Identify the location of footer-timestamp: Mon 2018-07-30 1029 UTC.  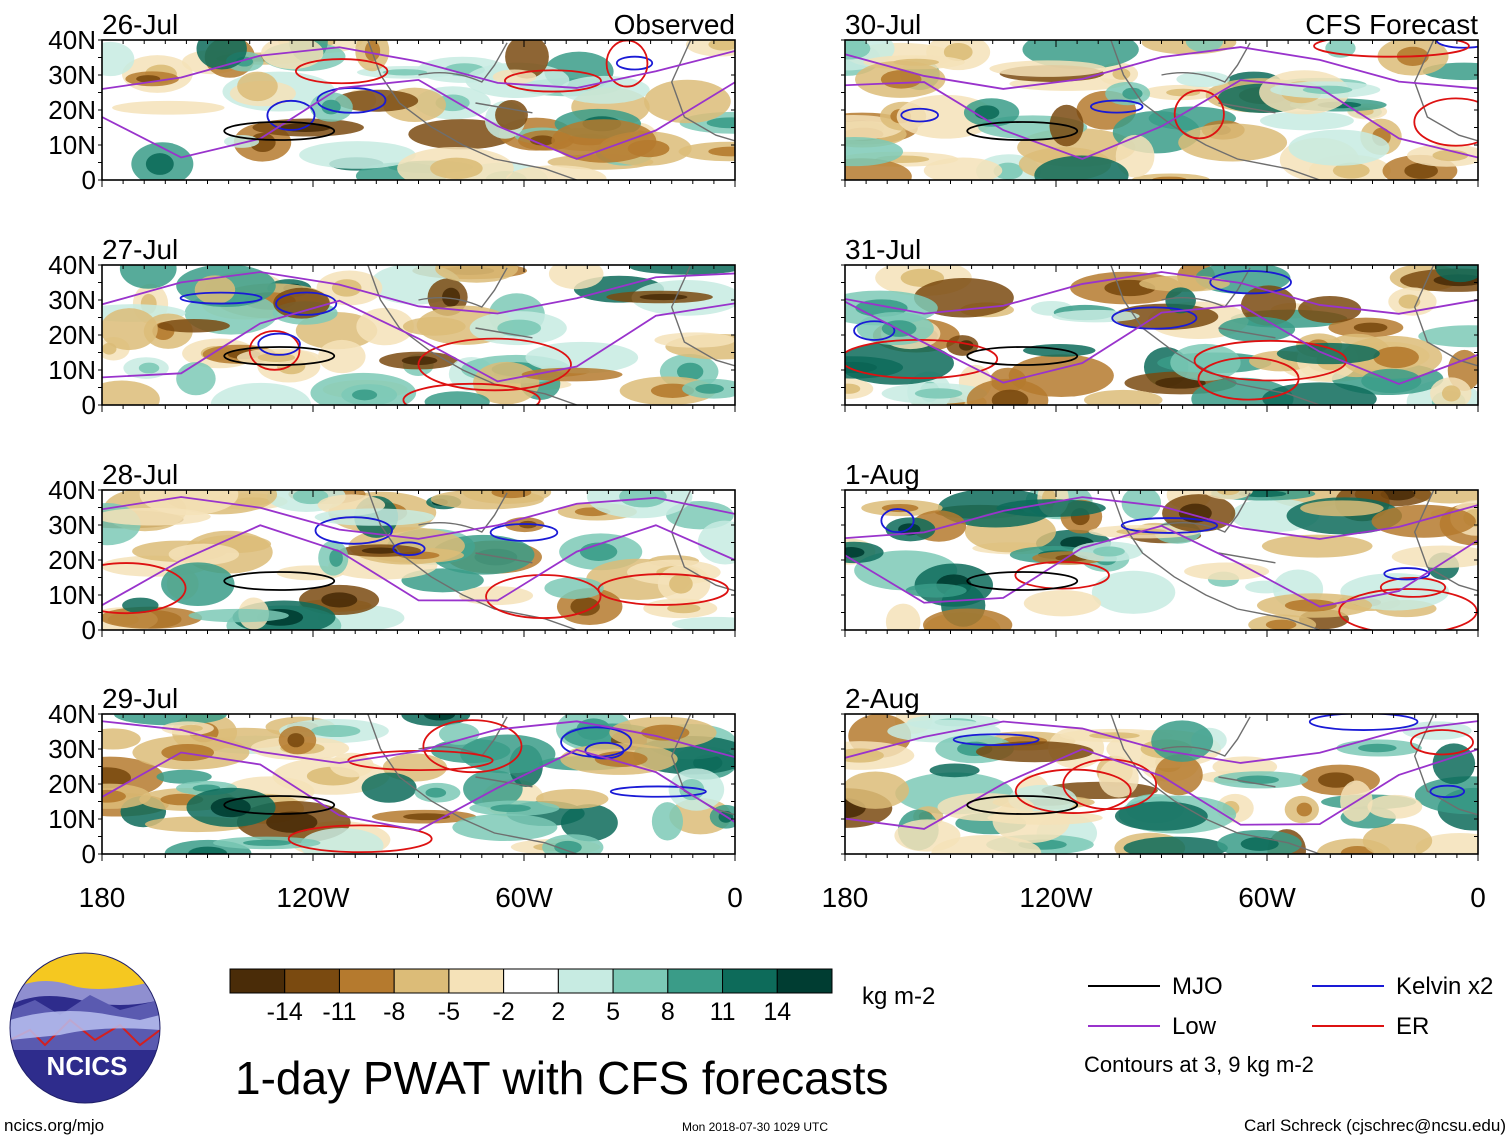
(755, 1127).